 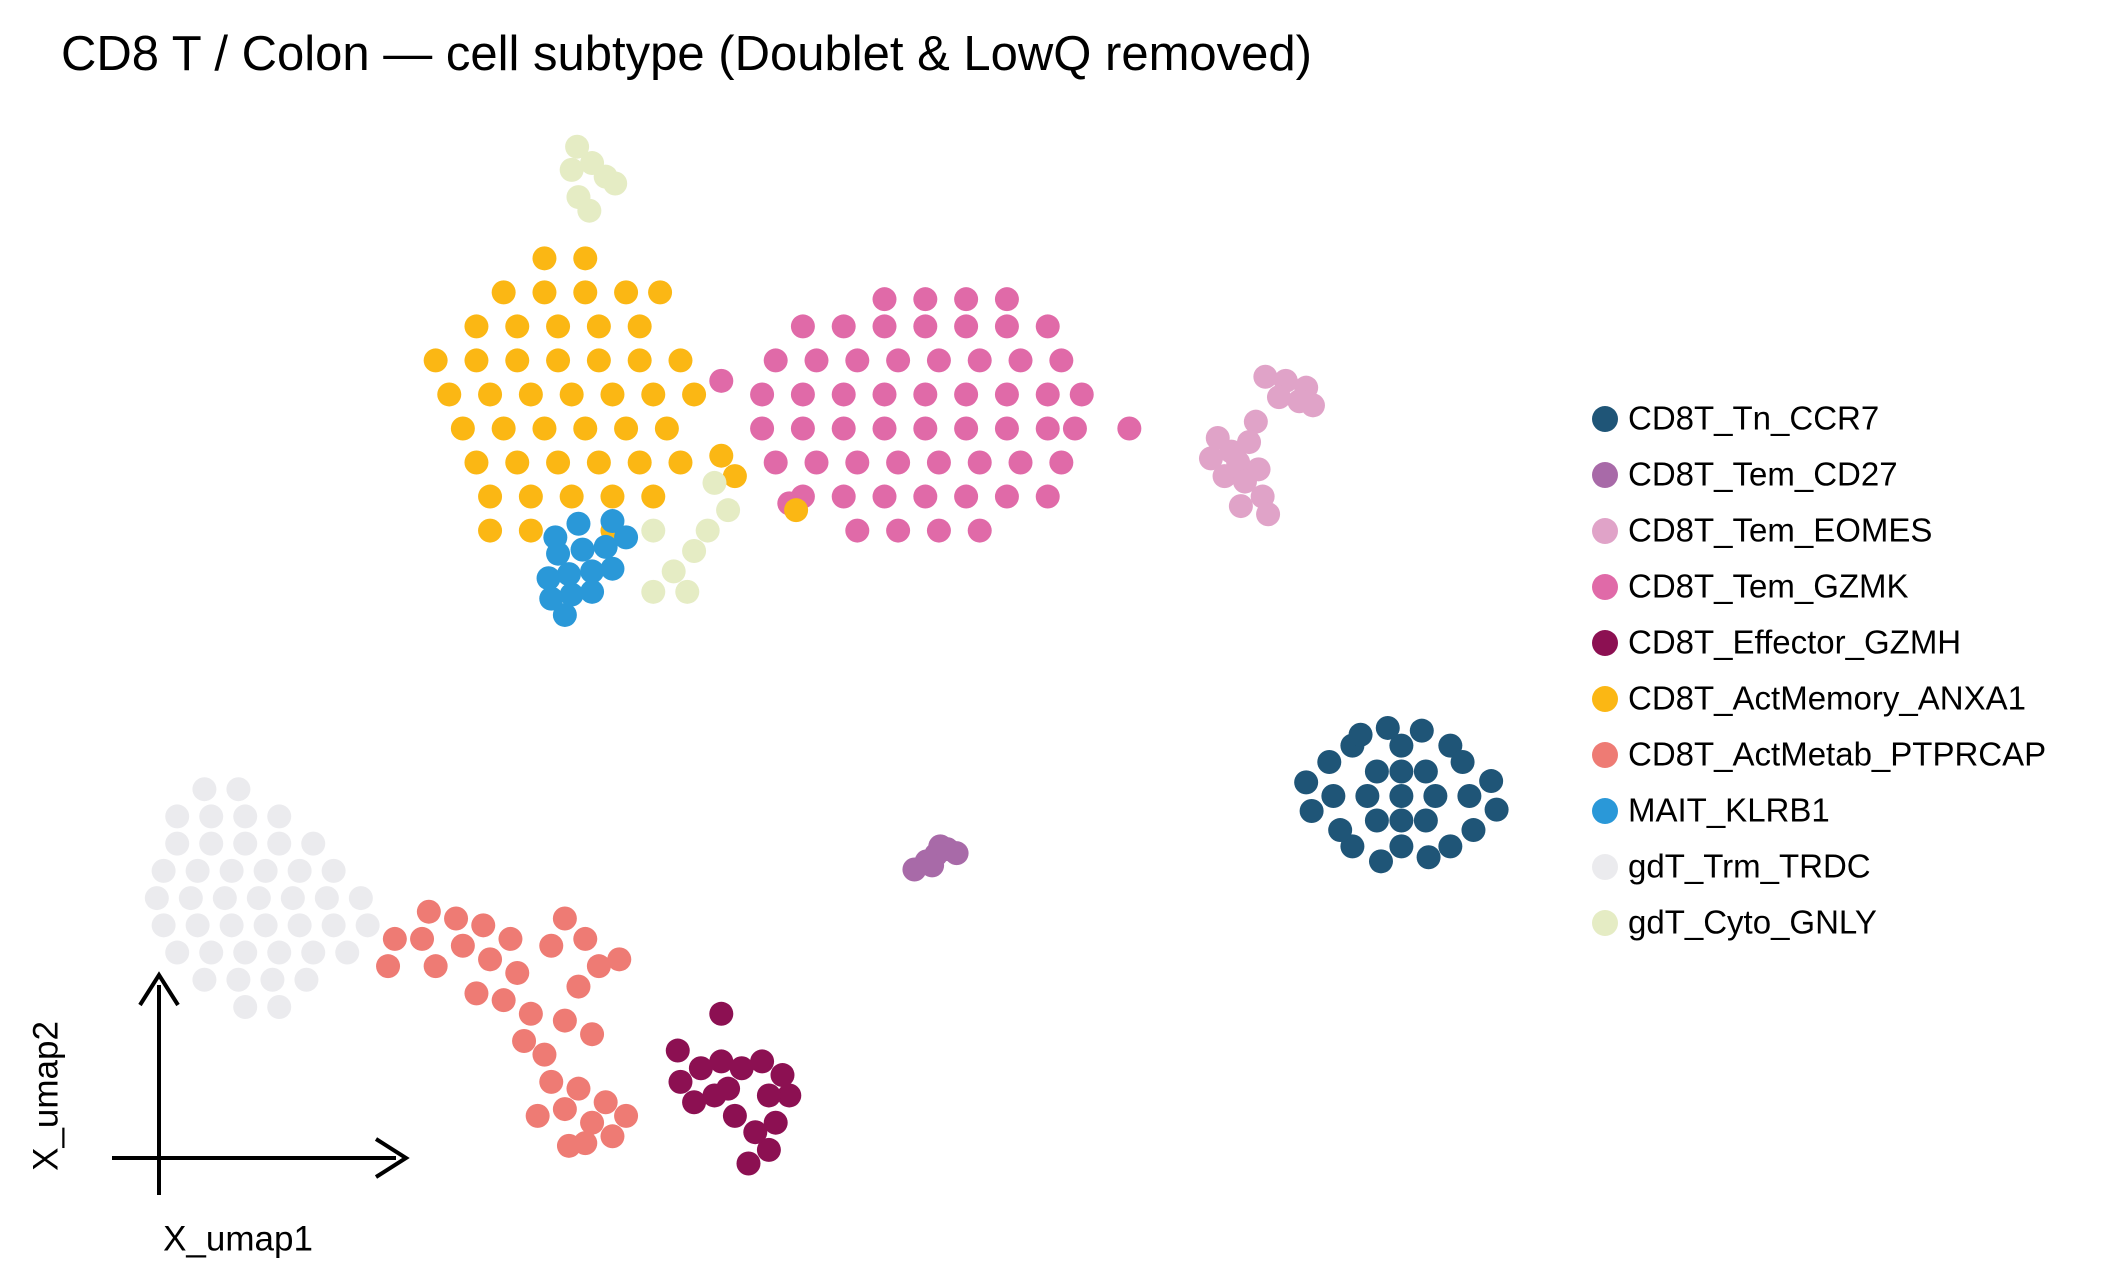 I want to click on x-arrowhead, so click(x=392, y=1158).